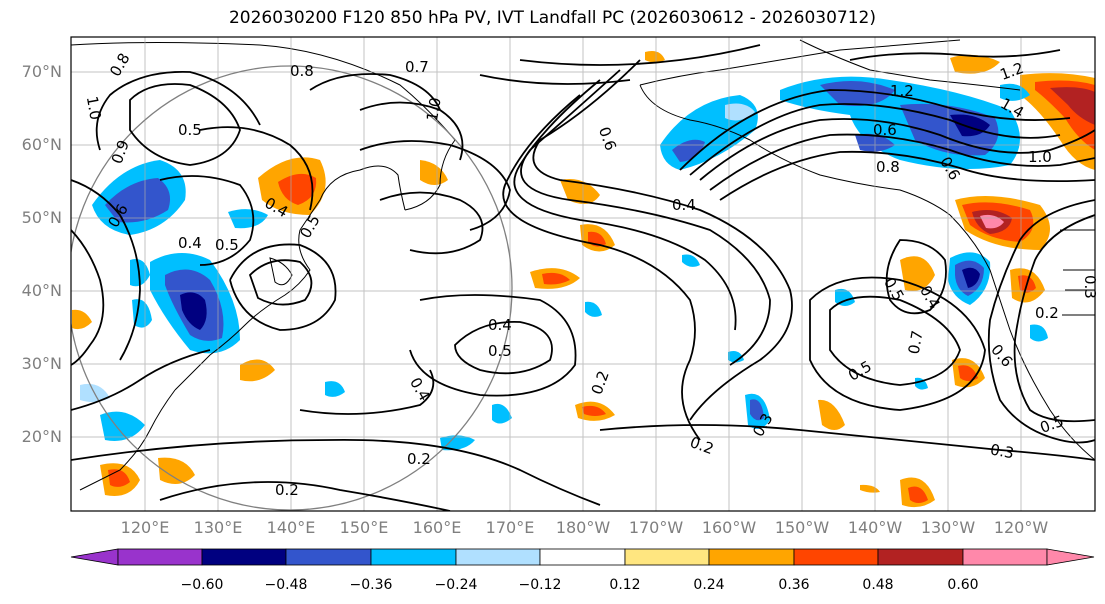 The height and width of the screenshot is (604, 1105). Describe the element at coordinates (364, 527) in the screenshot. I see `lon-label: 150°E` at that location.